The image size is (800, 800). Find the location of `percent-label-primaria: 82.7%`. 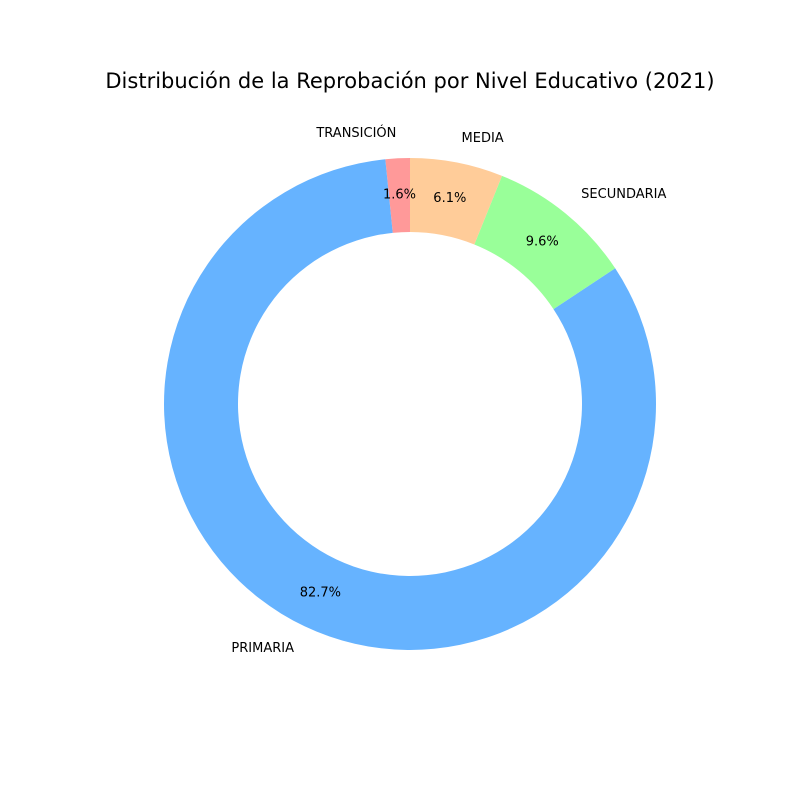

percent-label-primaria: 82.7% is located at coordinates (320, 592).